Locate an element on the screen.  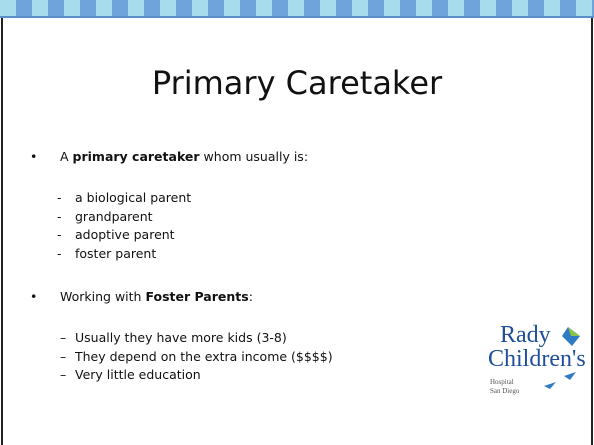
kite-icons is located at coordinates (562, 358).